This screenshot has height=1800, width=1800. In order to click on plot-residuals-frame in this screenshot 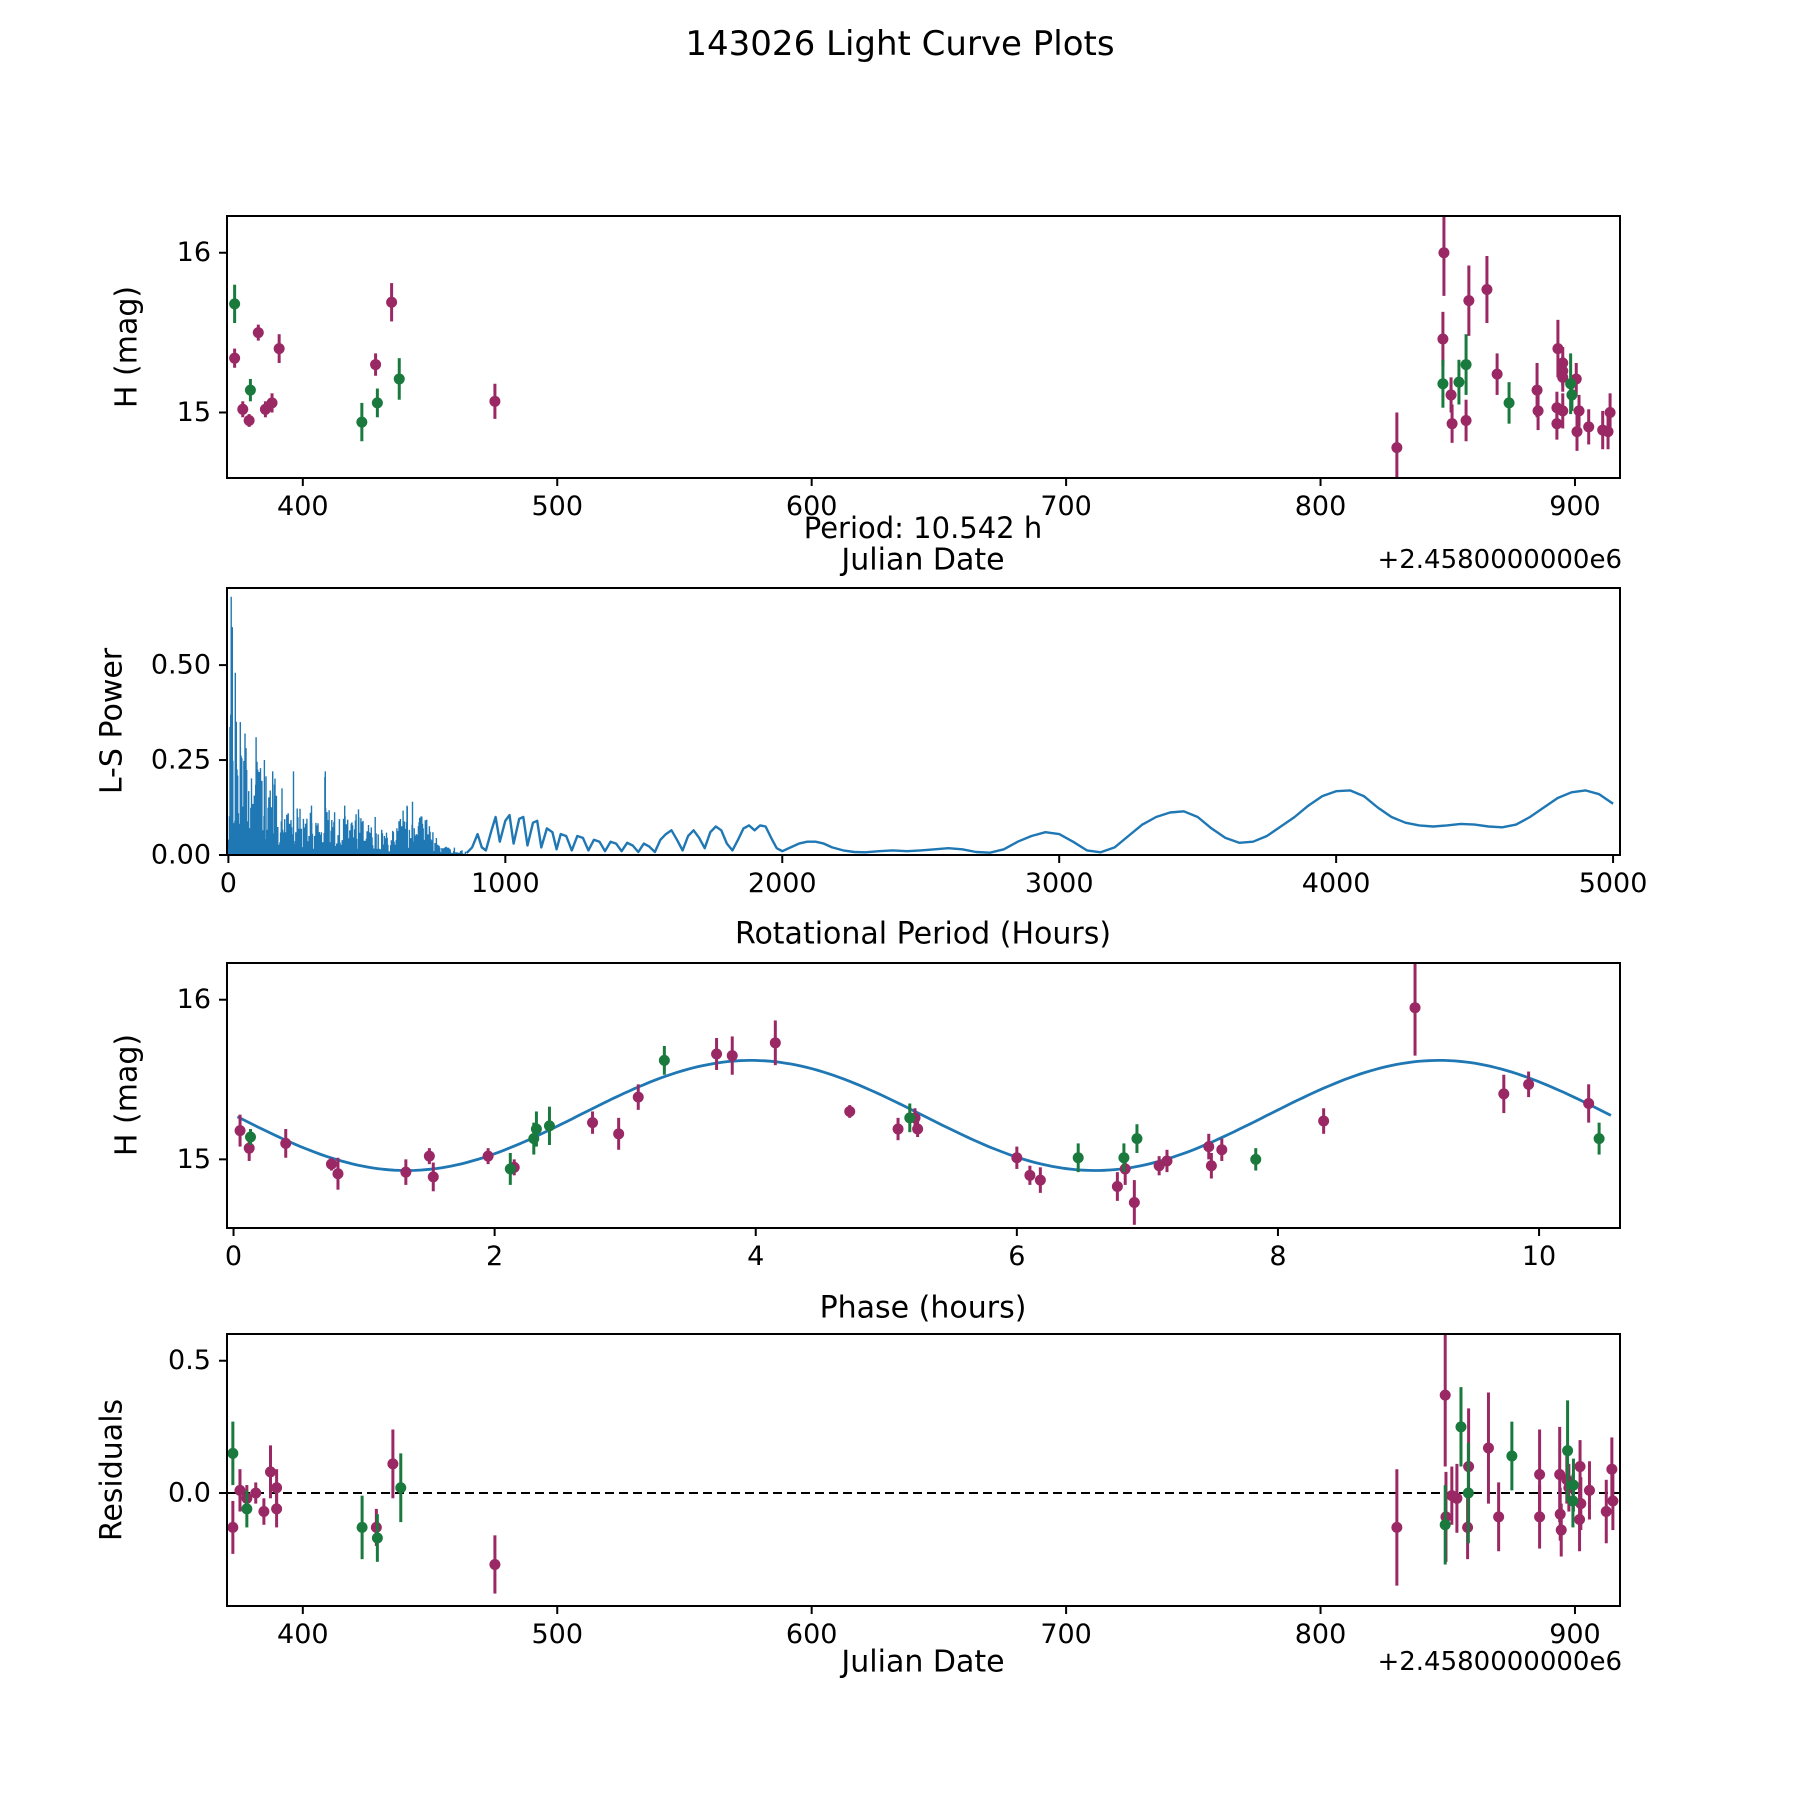, I will do `click(923, 1470)`.